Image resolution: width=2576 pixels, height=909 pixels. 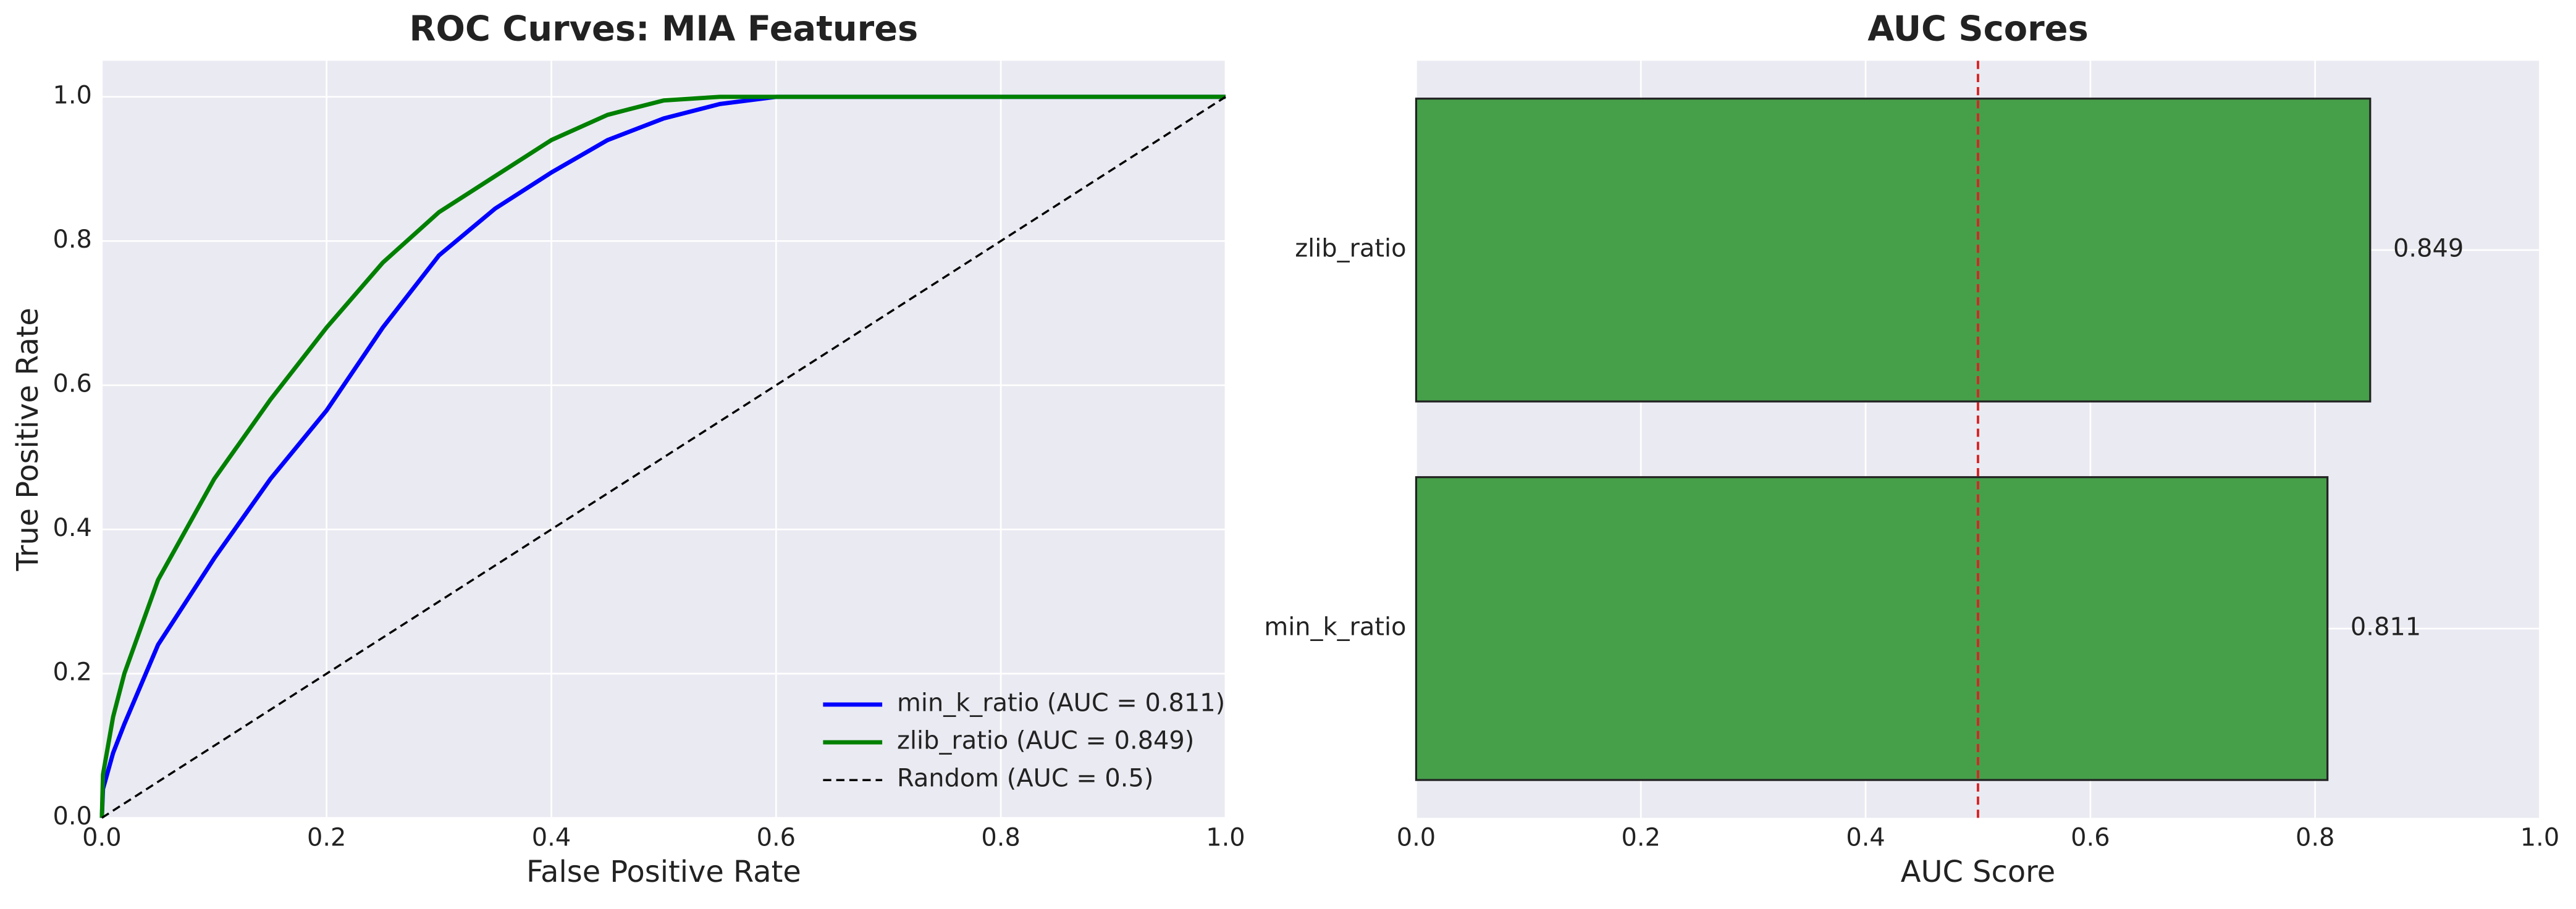 What do you see at coordinates (1978, 29) in the screenshot?
I see `chart-title: AUC Scores` at bounding box center [1978, 29].